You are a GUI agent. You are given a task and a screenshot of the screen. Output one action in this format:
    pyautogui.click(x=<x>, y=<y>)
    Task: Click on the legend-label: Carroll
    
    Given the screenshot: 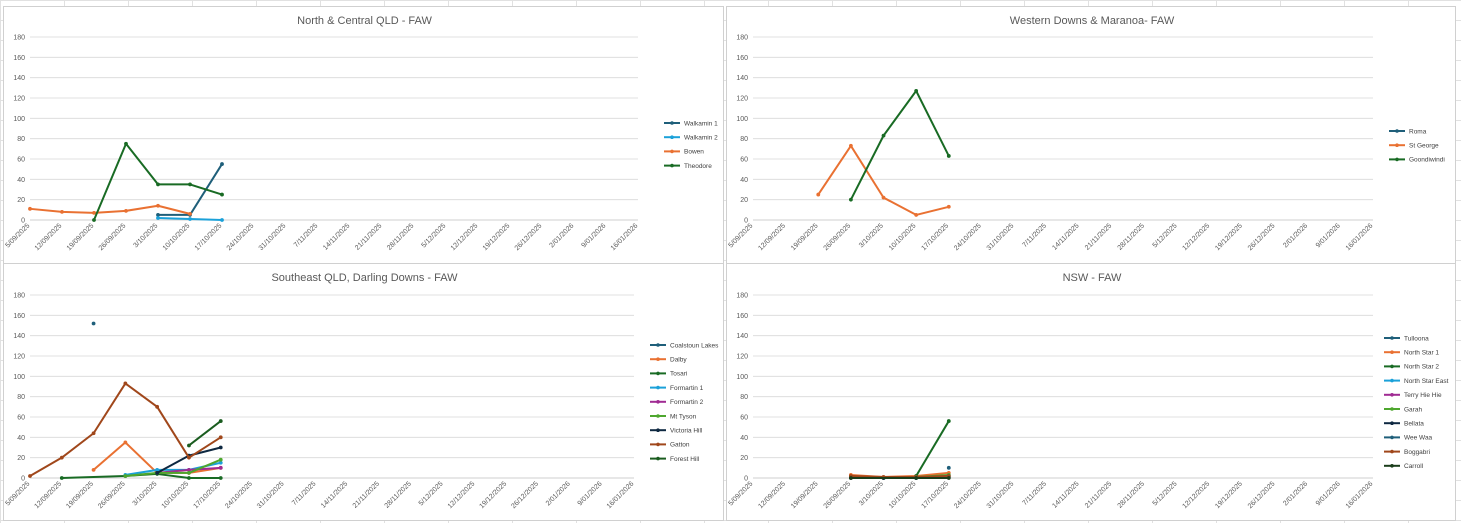 What is the action you would take?
    pyautogui.click(x=1414, y=466)
    